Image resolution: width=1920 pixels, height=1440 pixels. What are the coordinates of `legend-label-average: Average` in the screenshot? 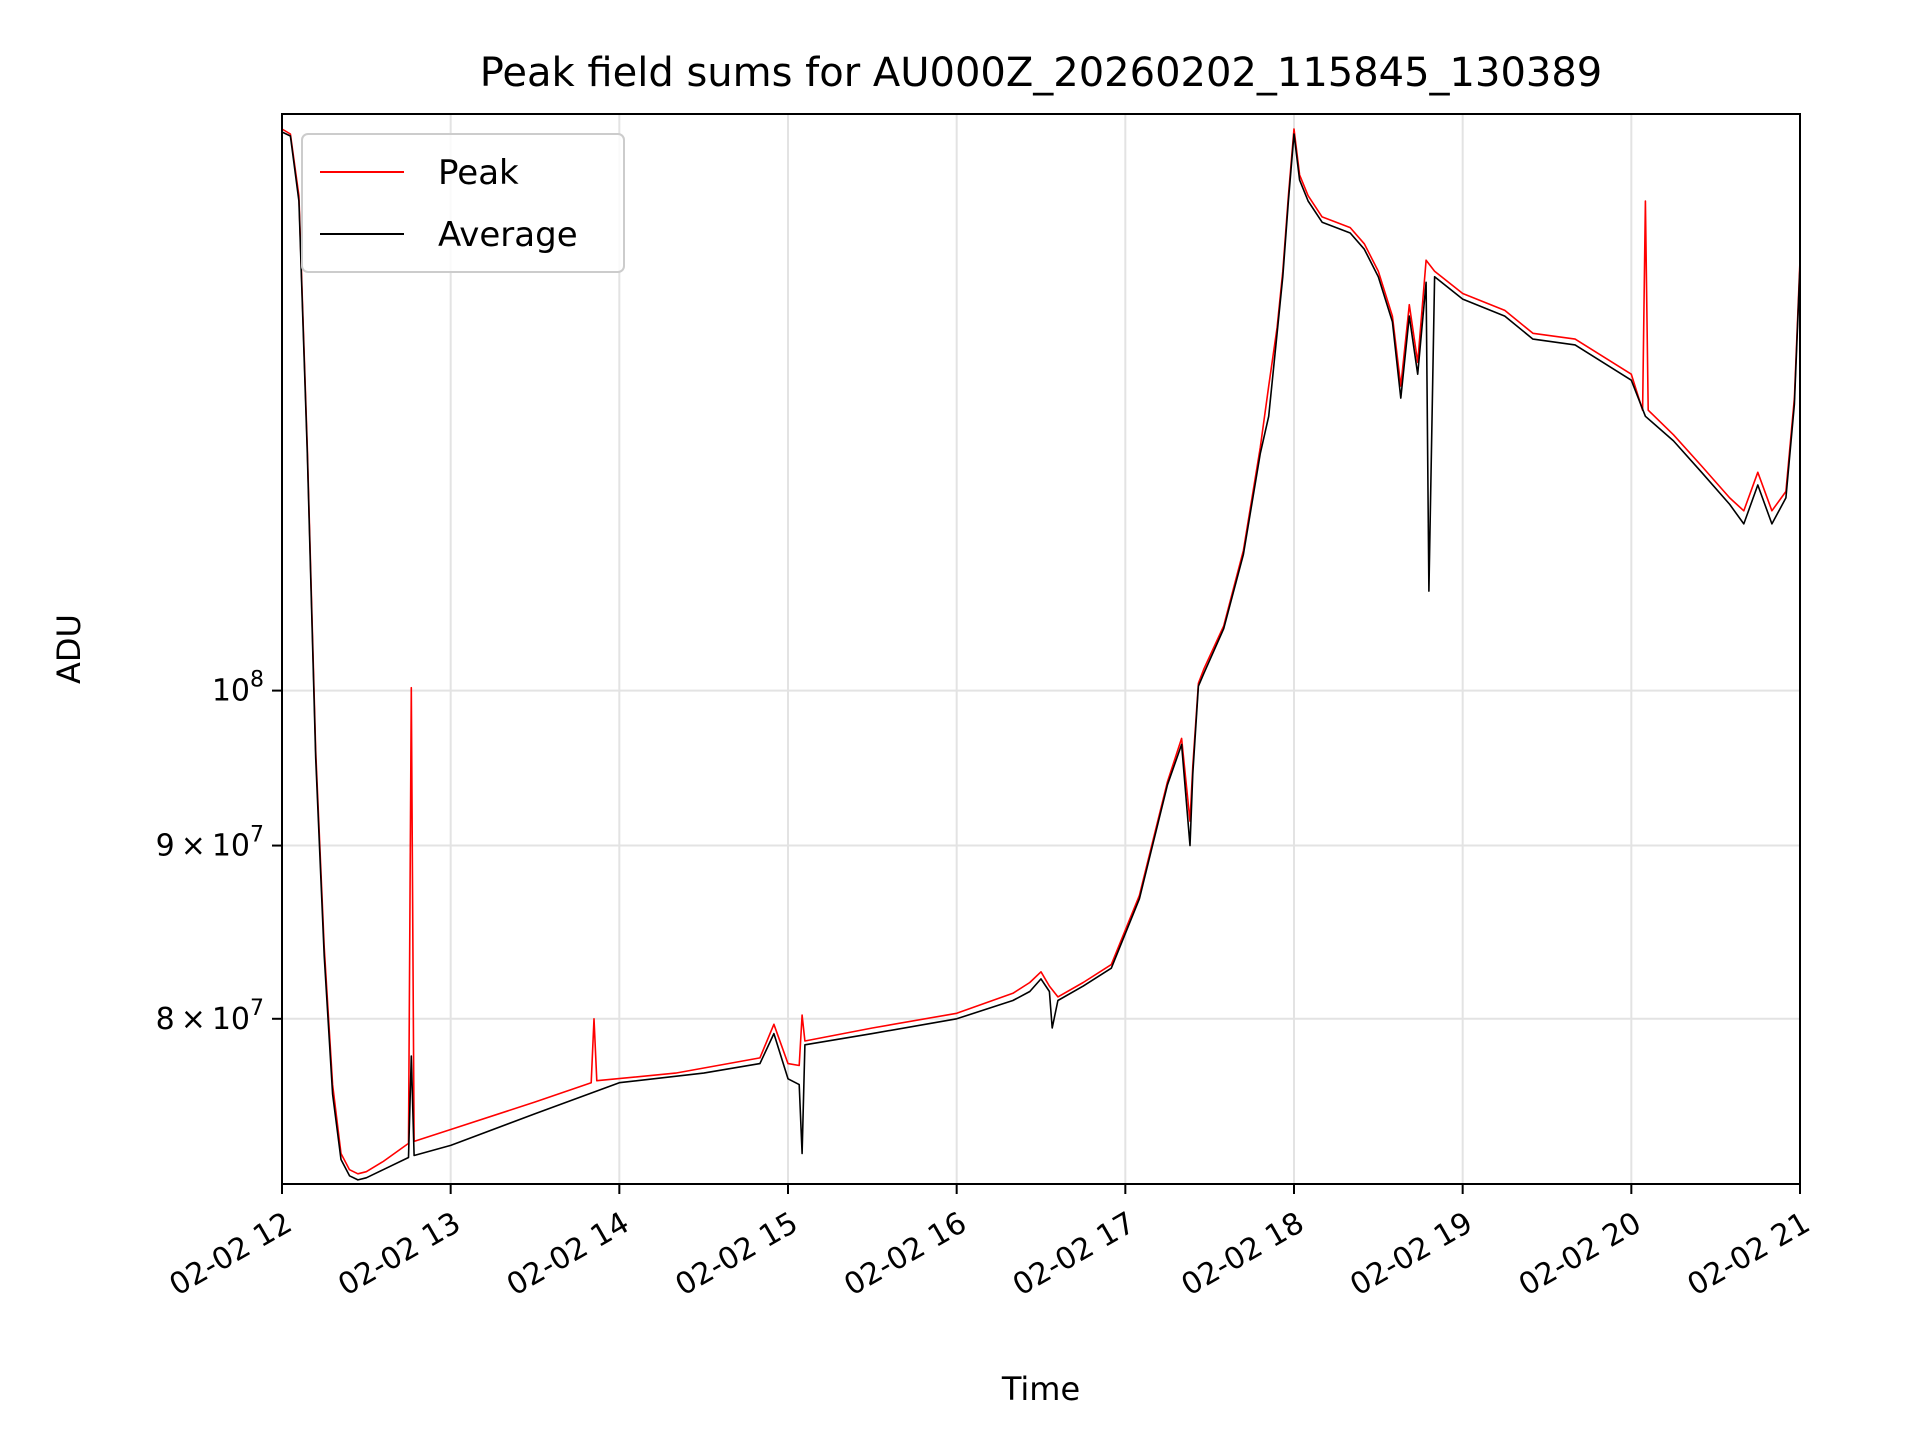 It's located at (508, 235).